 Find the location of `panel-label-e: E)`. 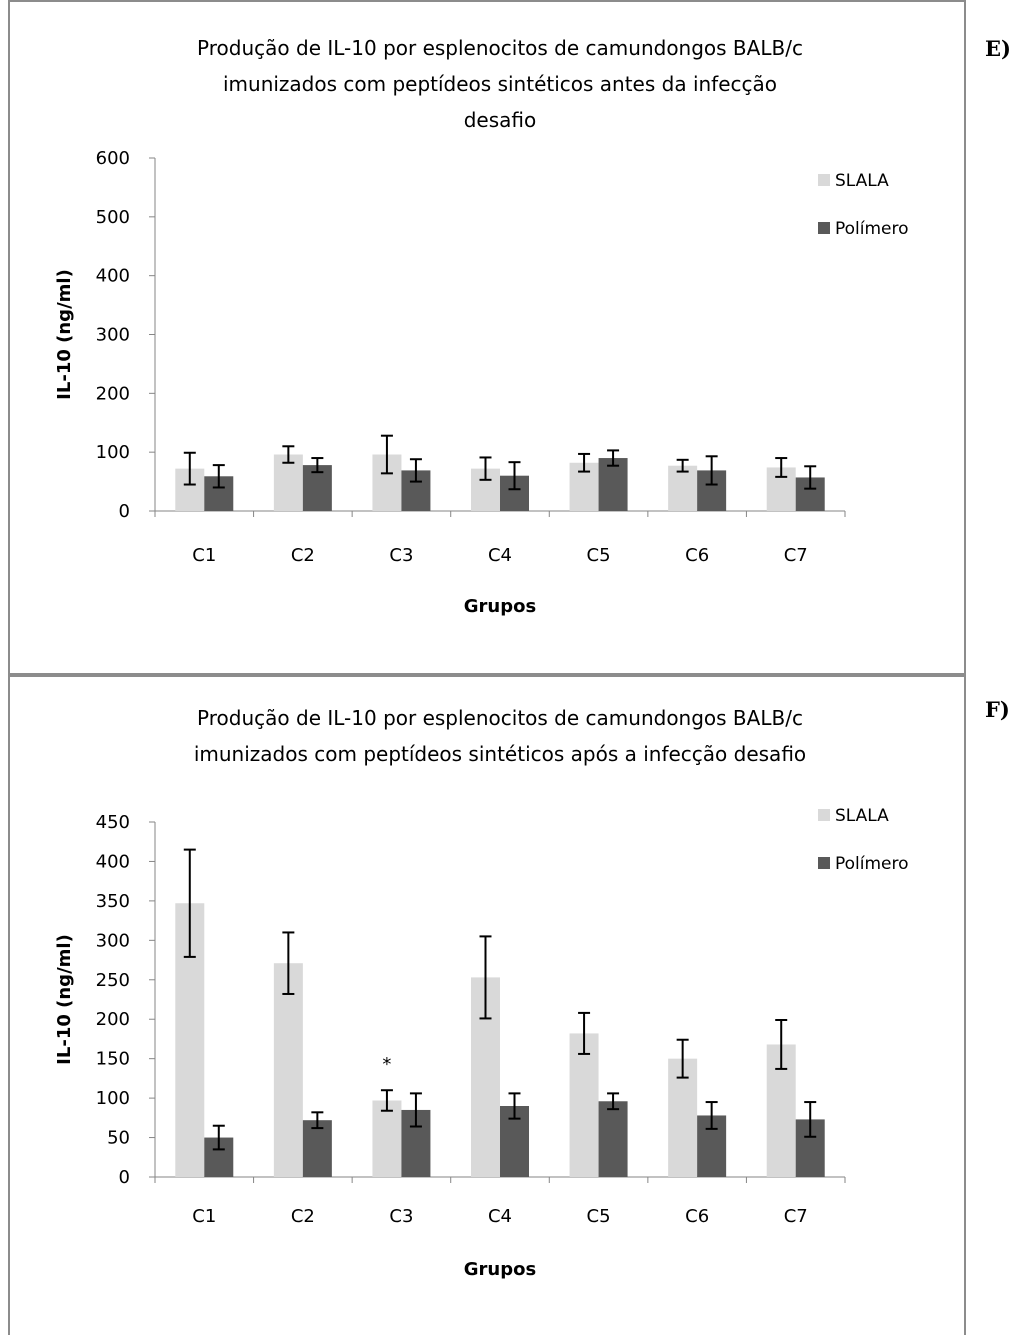

panel-label-e: E) is located at coordinates (998, 48).